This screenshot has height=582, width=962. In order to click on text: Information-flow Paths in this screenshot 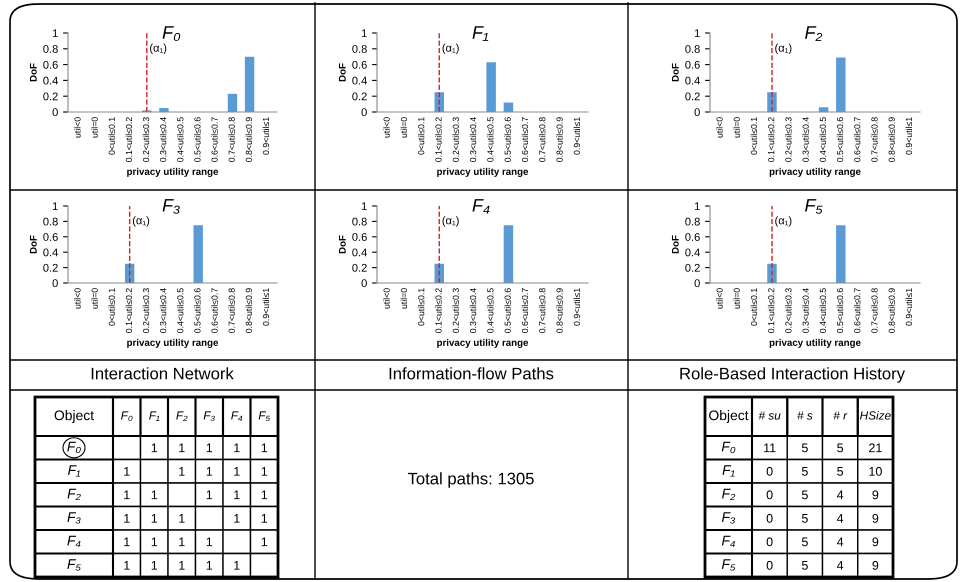, I will do `click(472, 373)`.